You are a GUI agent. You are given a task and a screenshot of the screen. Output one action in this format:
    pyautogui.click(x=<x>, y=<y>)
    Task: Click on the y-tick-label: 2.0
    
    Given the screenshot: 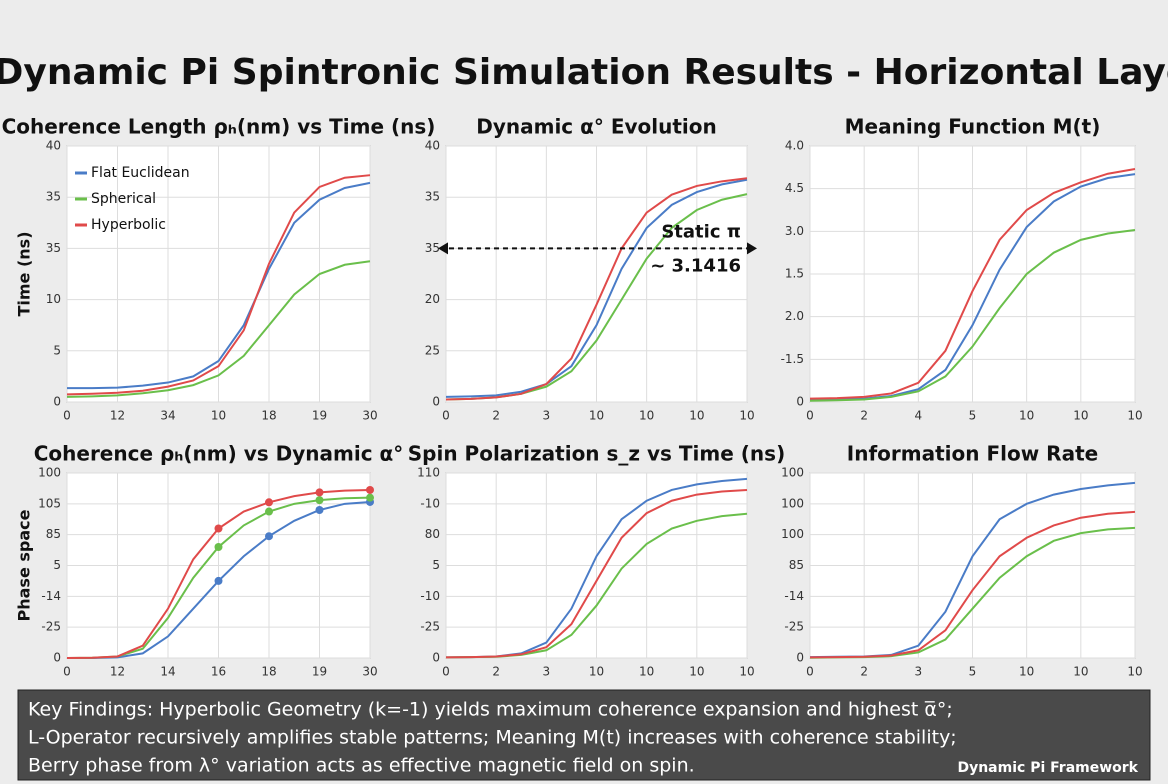 What is the action you would take?
    pyautogui.click(x=794, y=316)
    